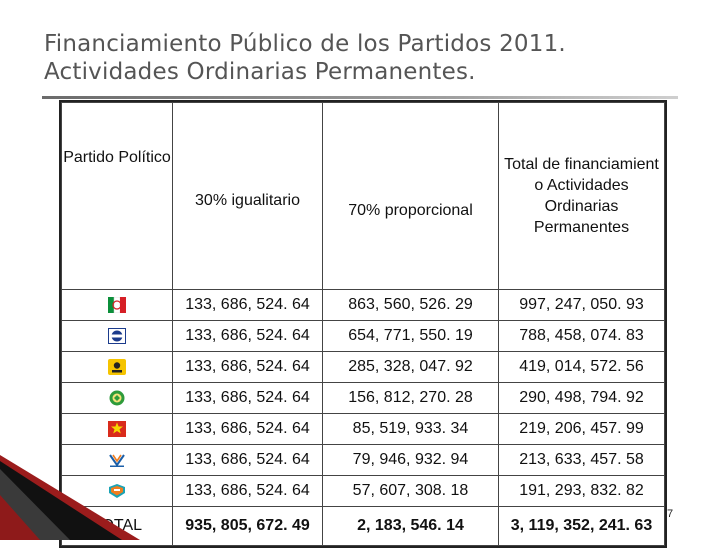  Describe the element at coordinates (410, 429) in the screenshot. I see `proportional-cell: 85, 519, 933. 34` at that location.